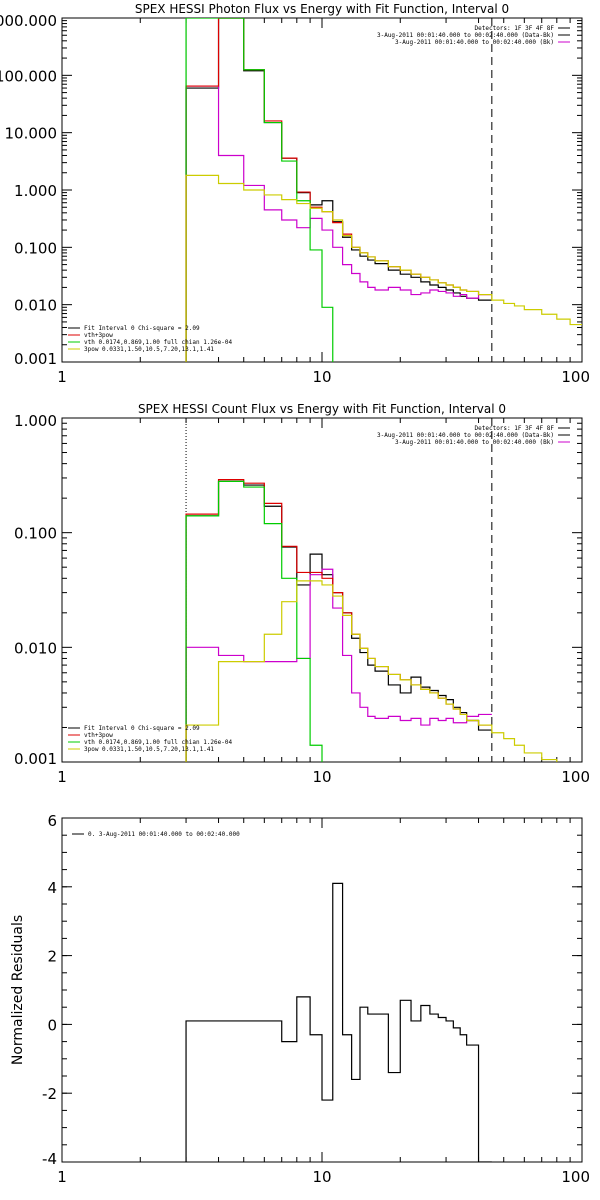  What do you see at coordinates (49, 1159) in the screenshot?
I see `y-tick-label: -4` at bounding box center [49, 1159].